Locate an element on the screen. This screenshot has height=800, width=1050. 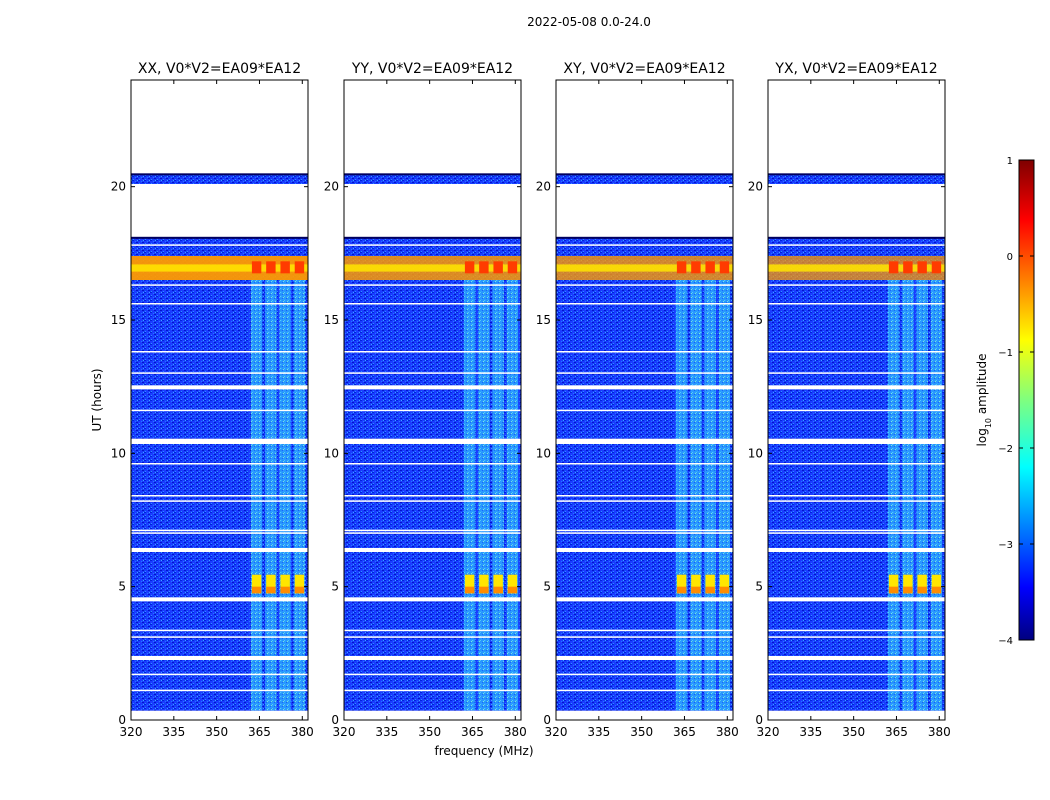
colorbar-tick-label: −1 is located at coordinates (1005, 353).